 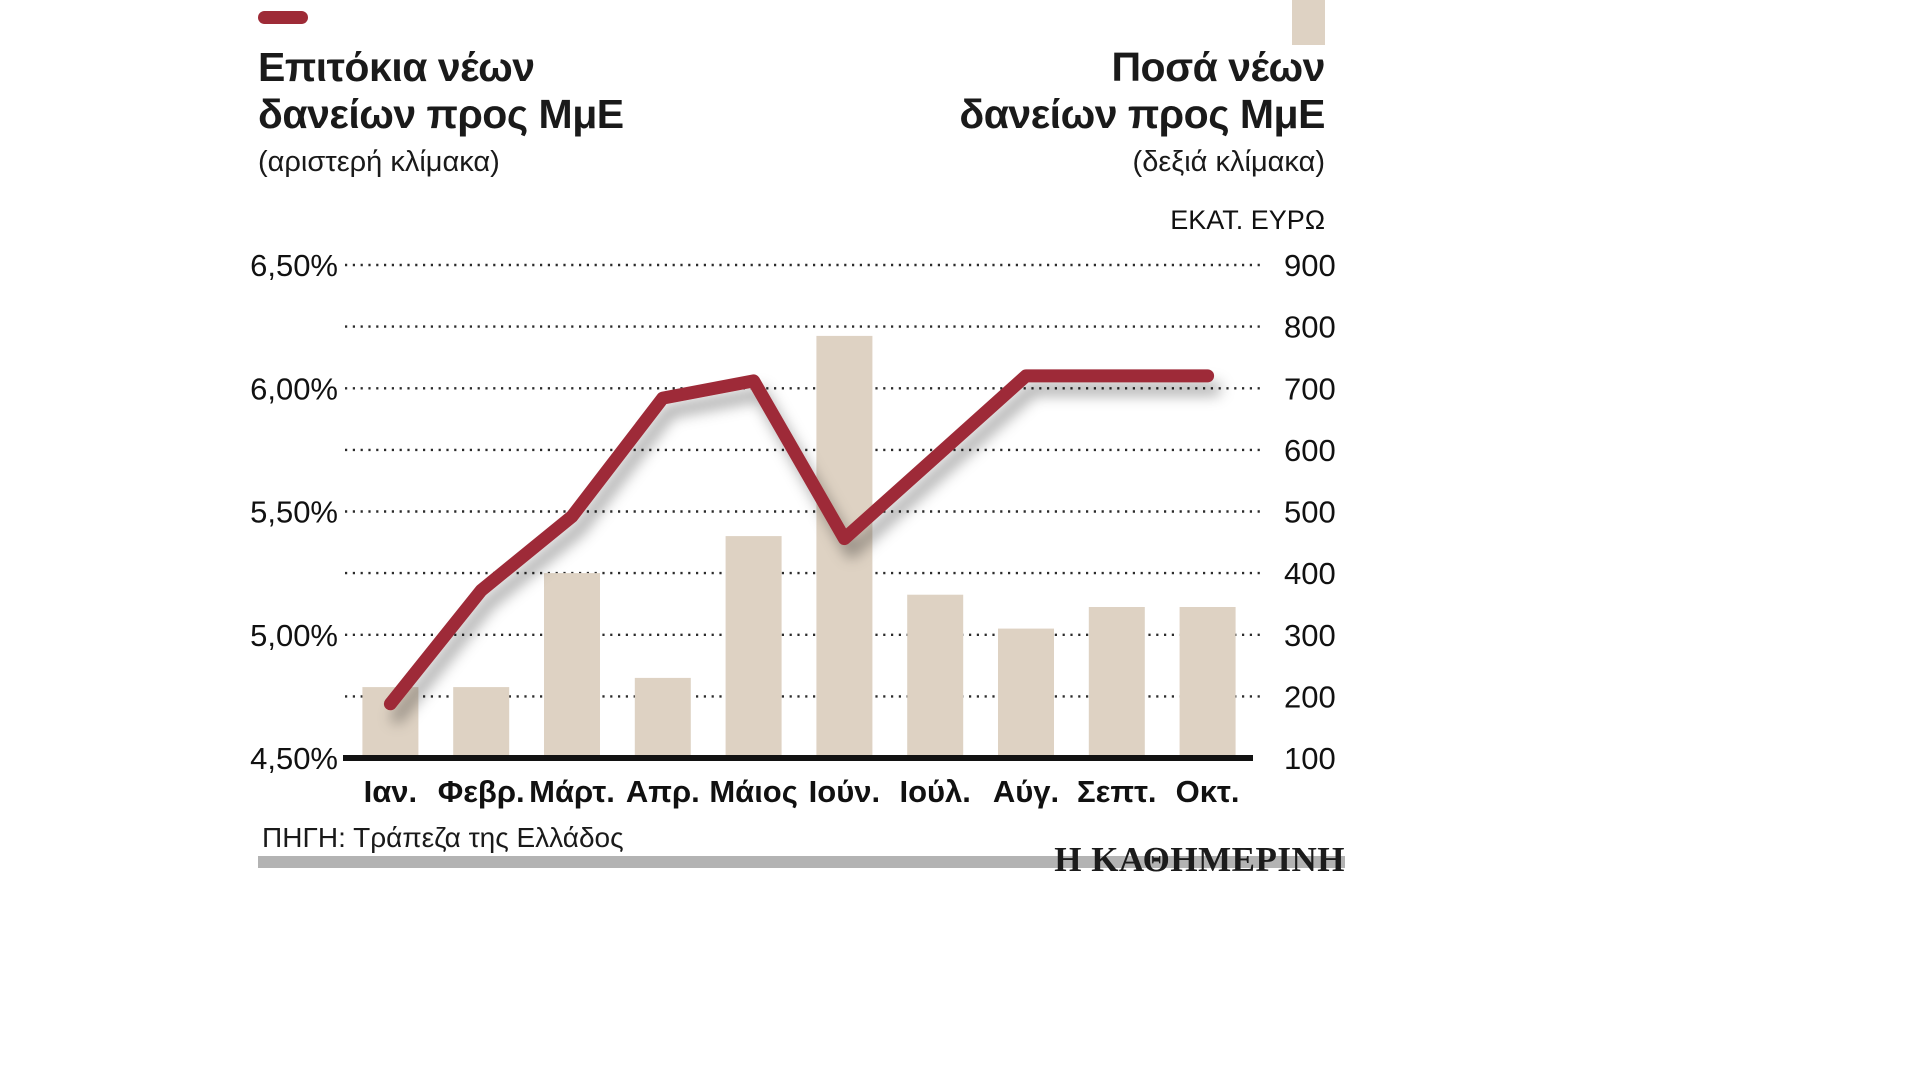 What do you see at coordinates (934, 791) in the screenshot?
I see `x-axis-label: Ιούλ.` at bounding box center [934, 791].